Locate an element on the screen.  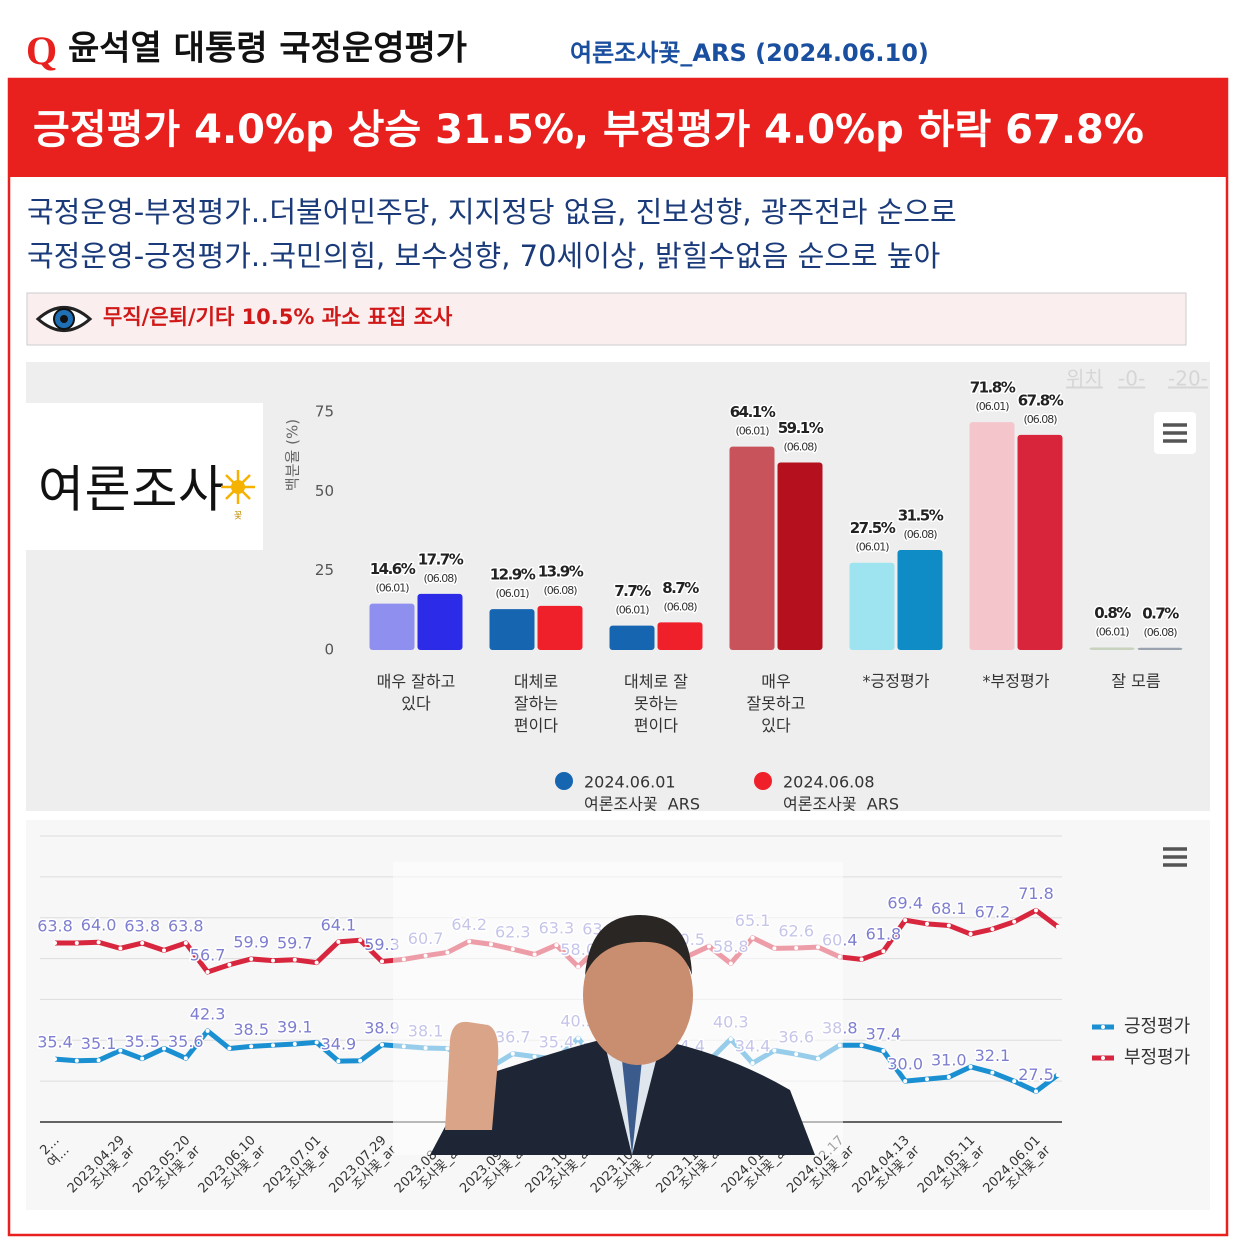
link: 위치 is located at coordinates (1084, 379).